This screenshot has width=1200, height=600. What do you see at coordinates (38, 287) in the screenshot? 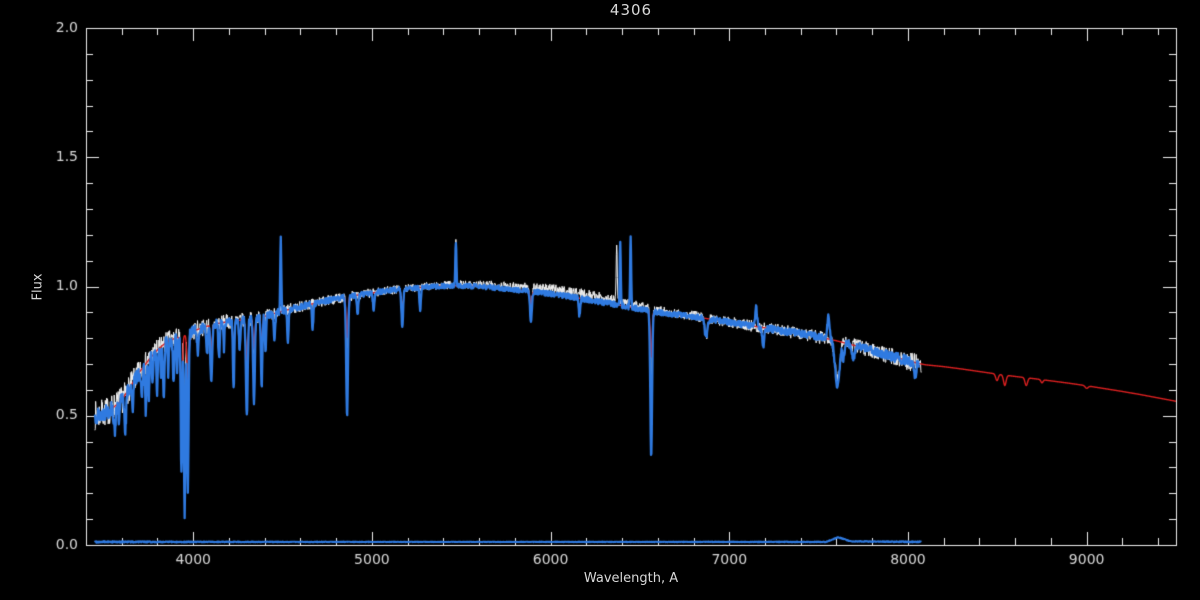
I see `y-axis-label: Flux` at bounding box center [38, 287].